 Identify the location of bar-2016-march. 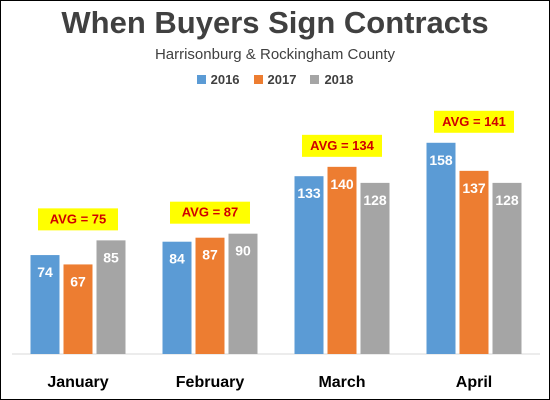
(309, 265).